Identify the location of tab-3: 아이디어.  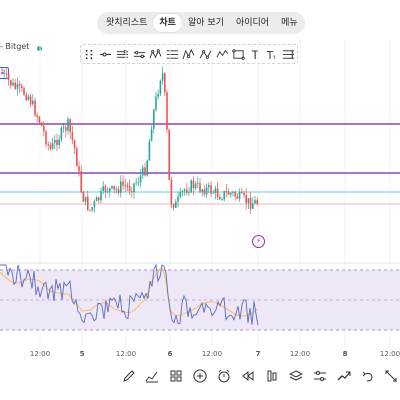
(252, 23).